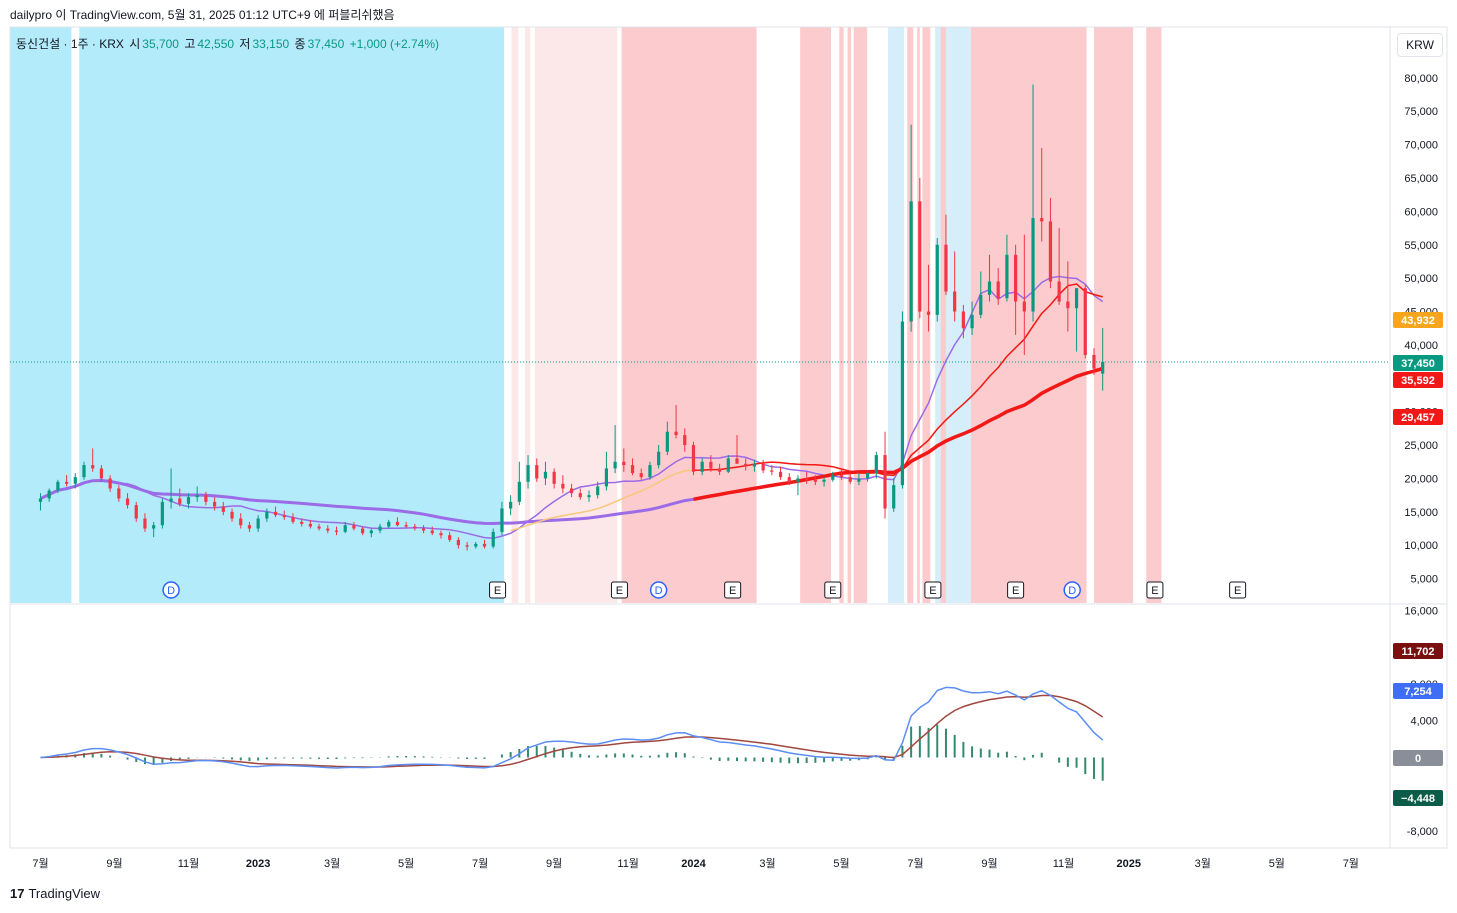 The height and width of the screenshot is (913, 1457). Describe the element at coordinates (1418, 418) in the screenshot. I see `price-label-text: 29,457` at that location.